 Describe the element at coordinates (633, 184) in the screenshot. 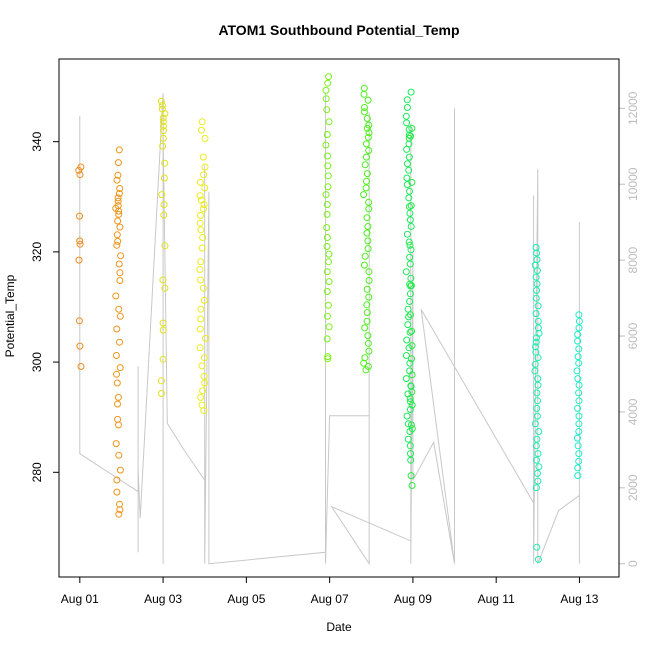

I see `y2-tick-label: 10000` at that location.